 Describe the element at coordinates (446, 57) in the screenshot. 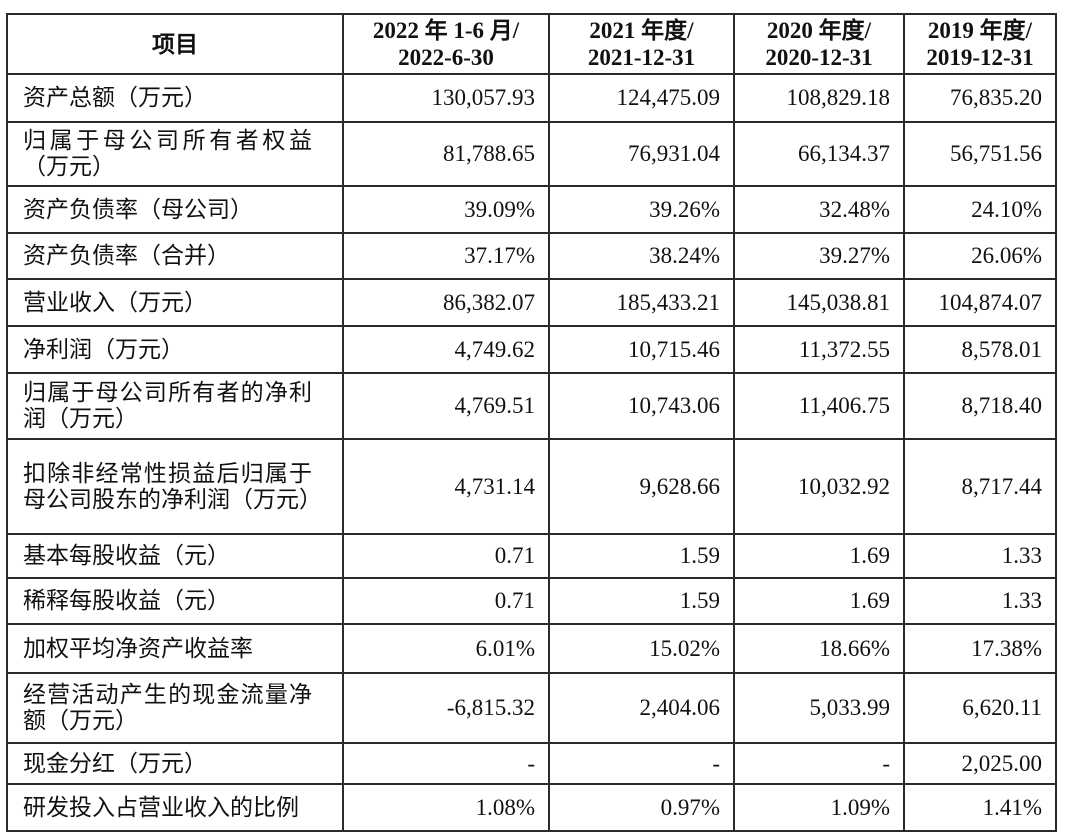

I see `header-period-line2: 2022-6-30` at that location.